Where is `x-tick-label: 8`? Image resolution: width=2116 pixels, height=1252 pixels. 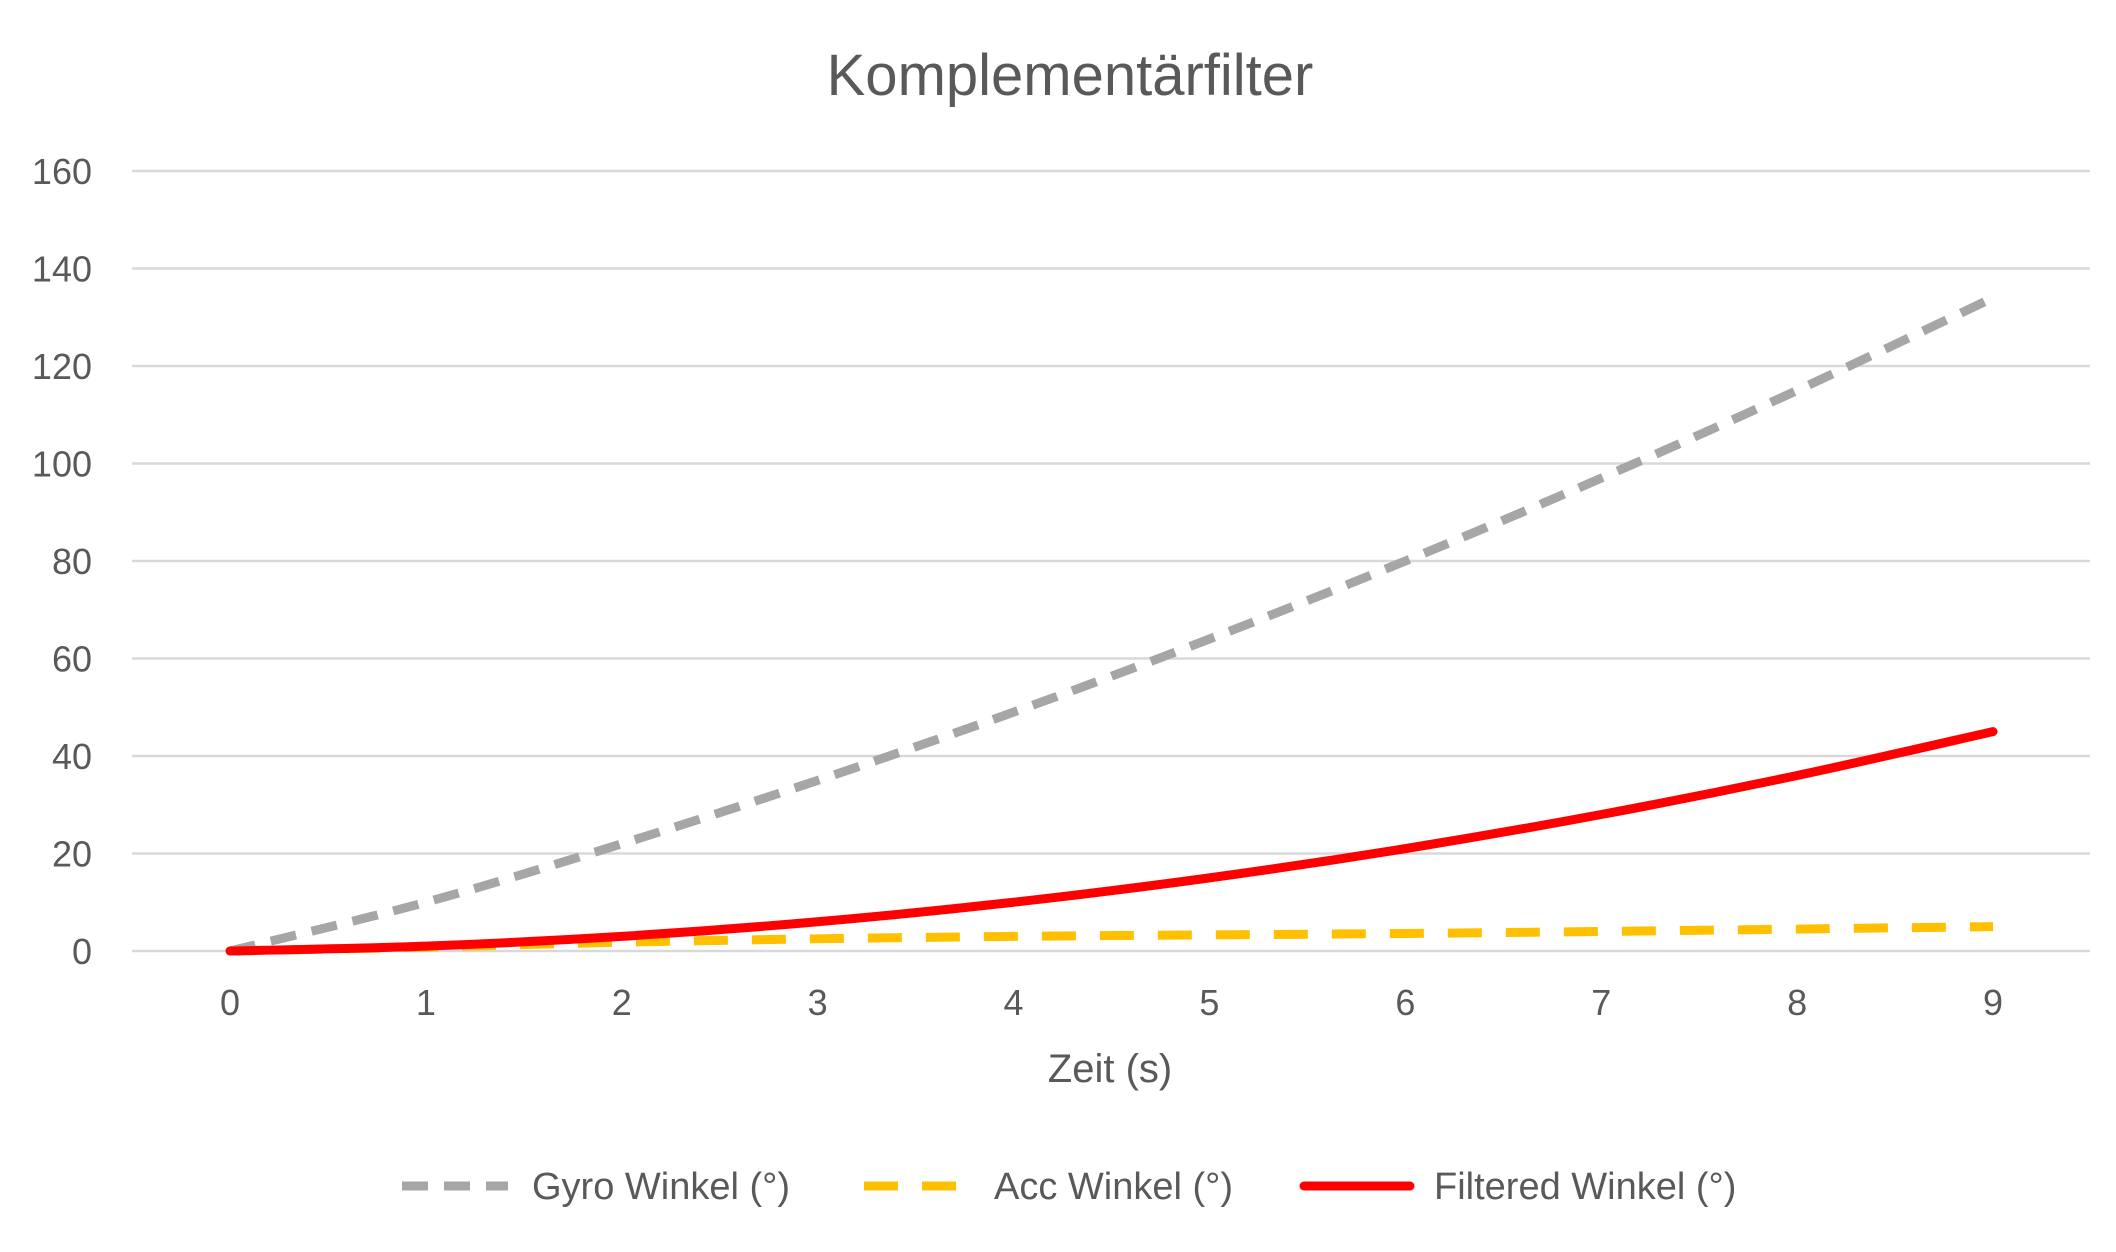 x-tick-label: 8 is located at coordinates (1797, 1002).